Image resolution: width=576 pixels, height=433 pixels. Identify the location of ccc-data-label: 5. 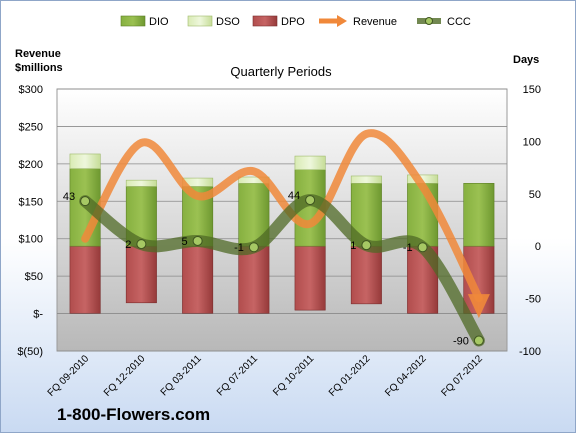
(185, 242).